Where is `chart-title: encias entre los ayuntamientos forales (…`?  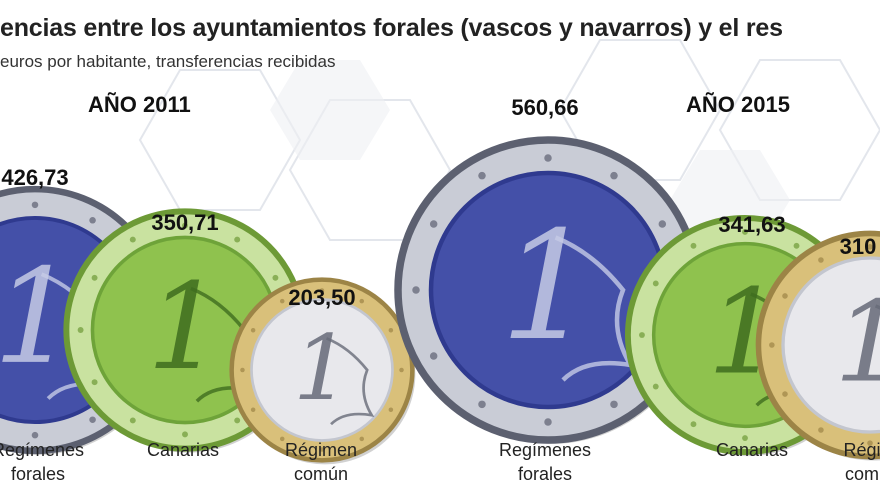
chart-title: encias entre los ayuntamientos forales (… is located at coordinates (391, 28).